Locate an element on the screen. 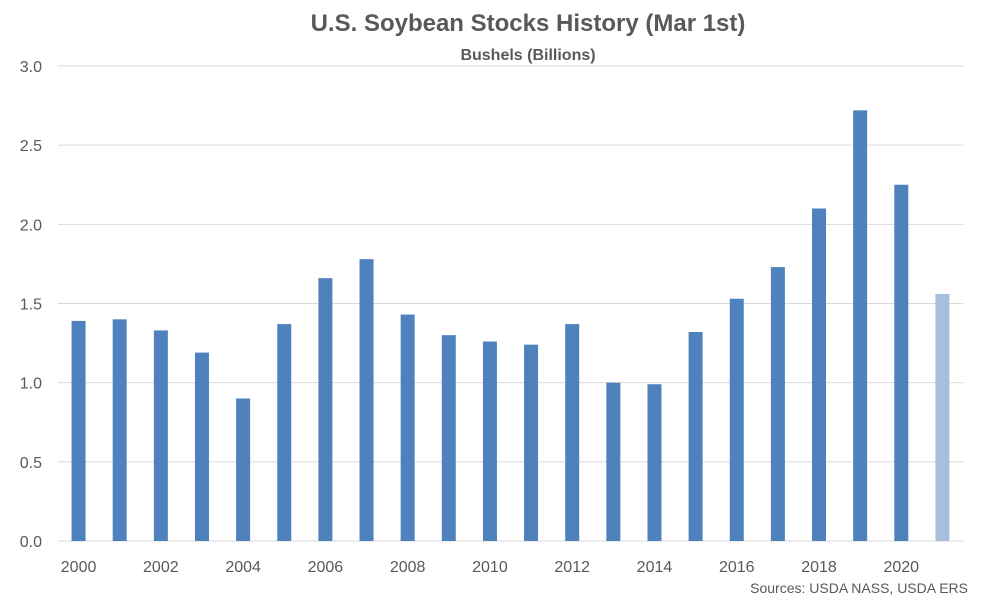 This screenshot has width=981, height=601. x-tick-label: 2008 is located at coordinates (408, 567).